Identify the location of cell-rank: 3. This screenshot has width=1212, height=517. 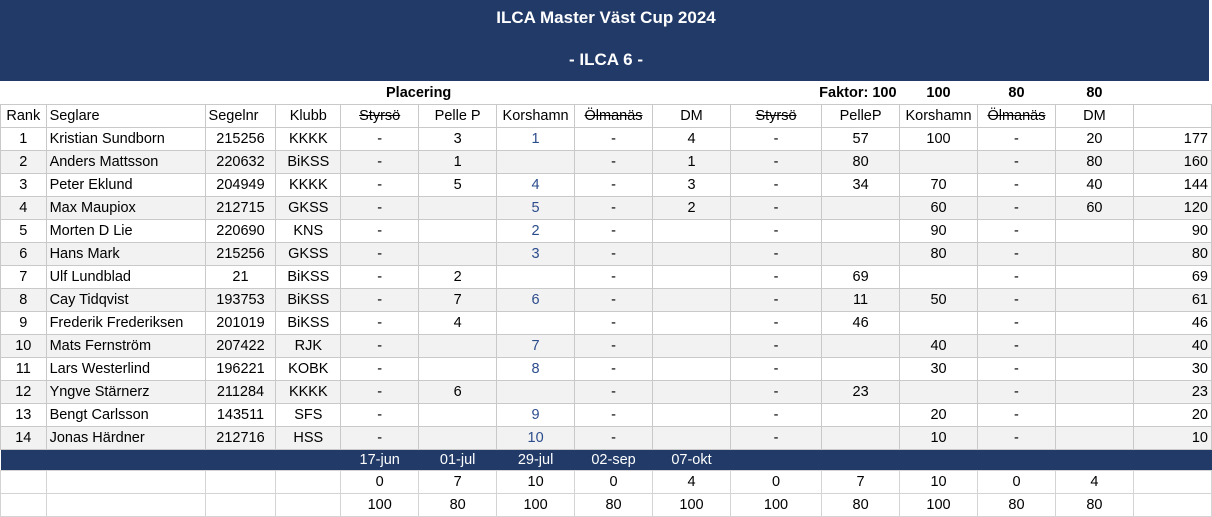
(23, 185).